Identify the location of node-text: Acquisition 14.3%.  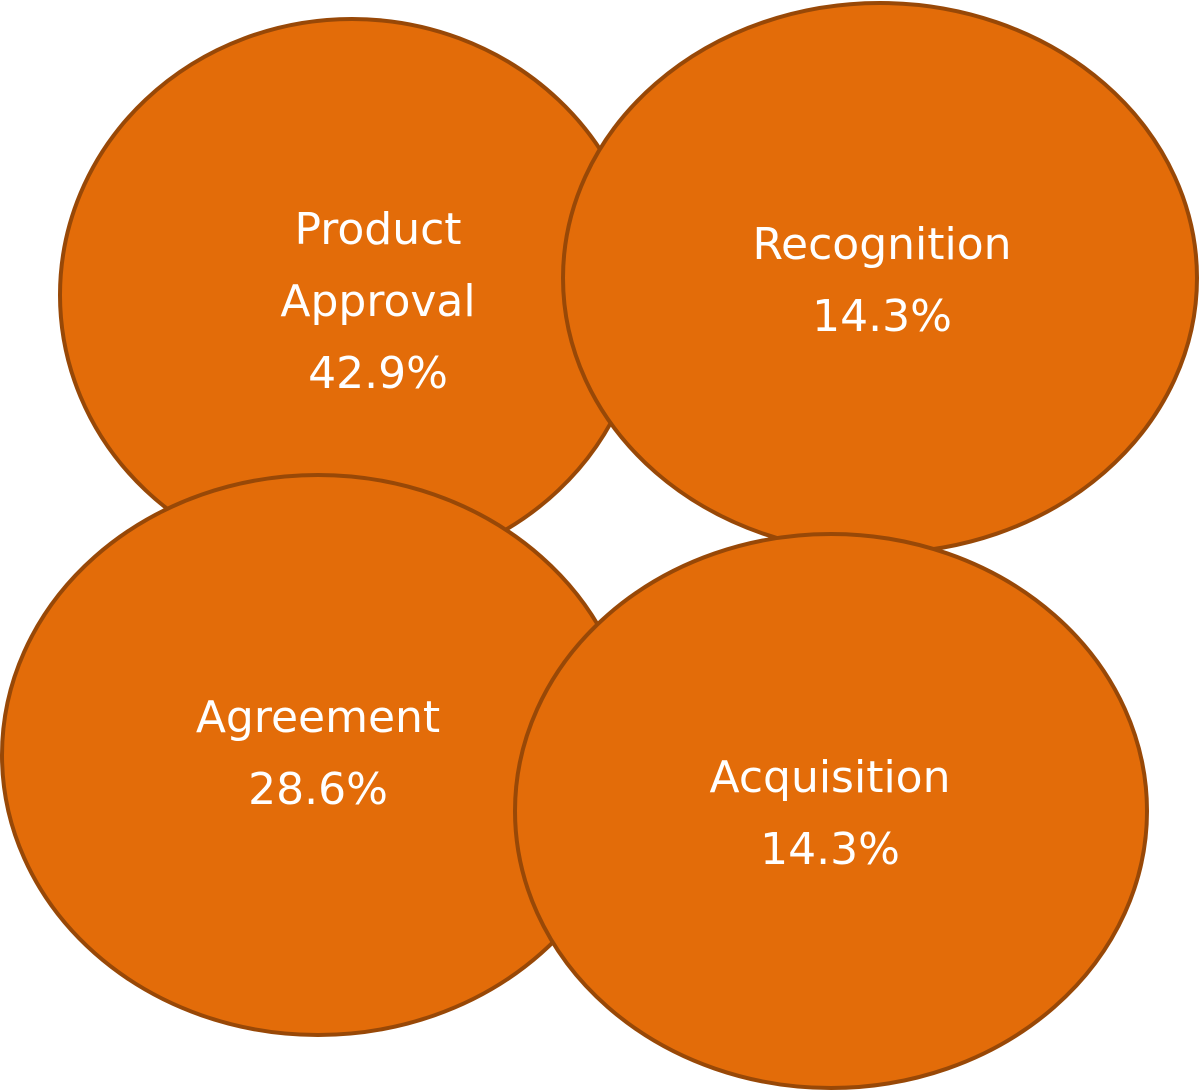
(830, 814).